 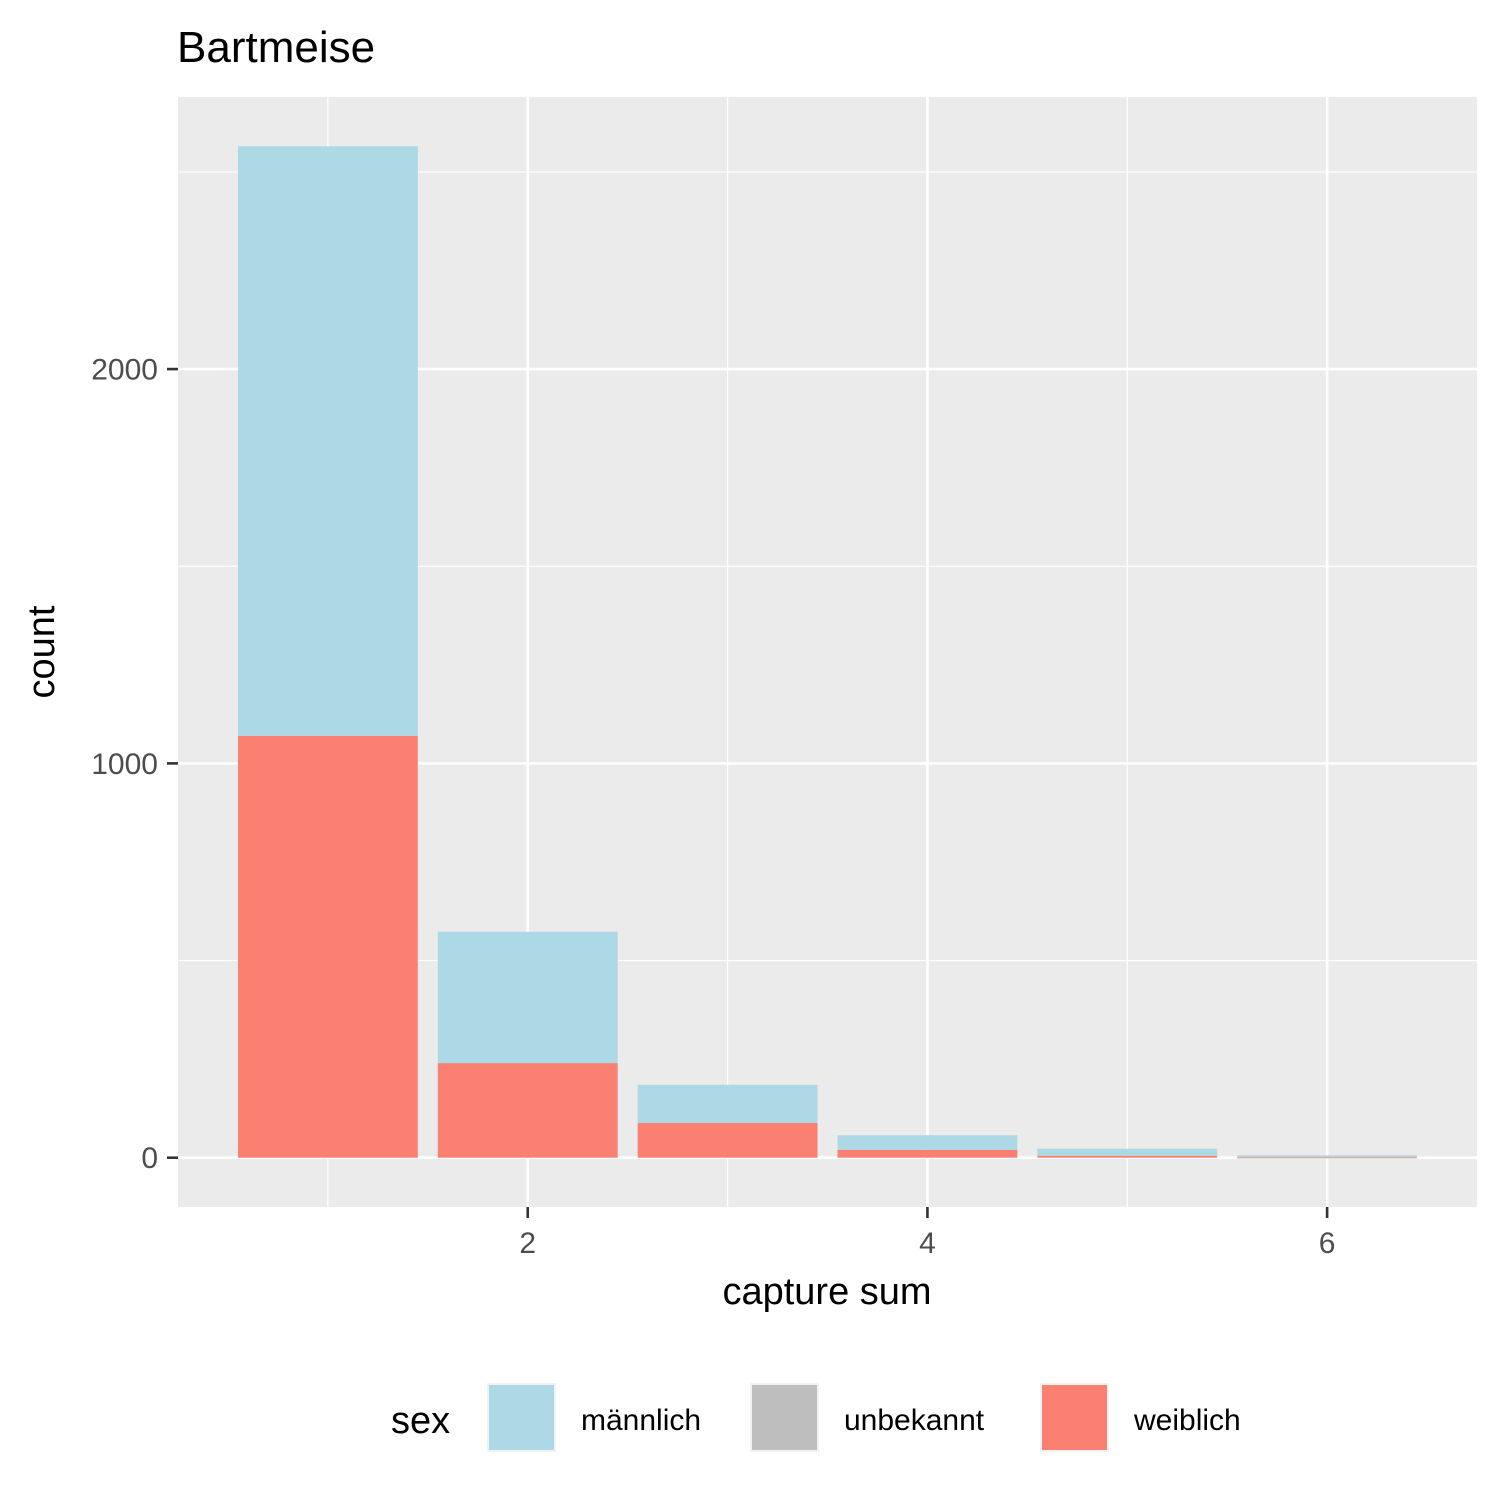 What do you see at coordinates (927, 1243) in the screenshot?
I see `x-tick-label: 4` at bounding box center [927, 1243].